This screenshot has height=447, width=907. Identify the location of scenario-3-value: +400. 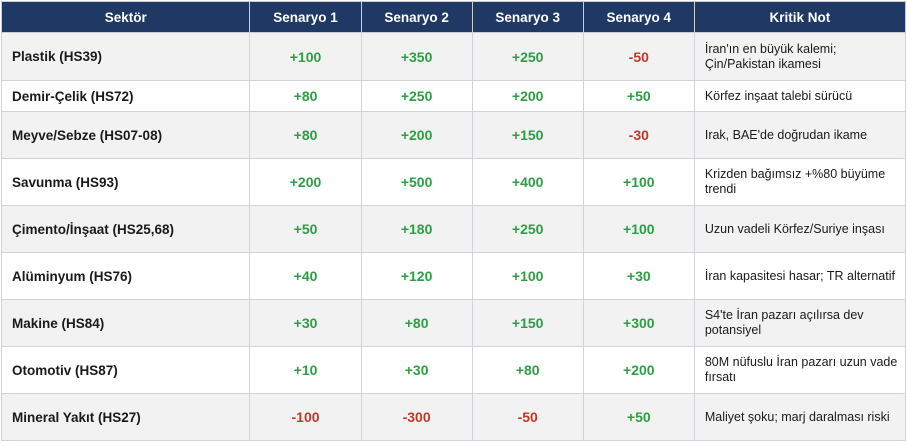
(527, 182).